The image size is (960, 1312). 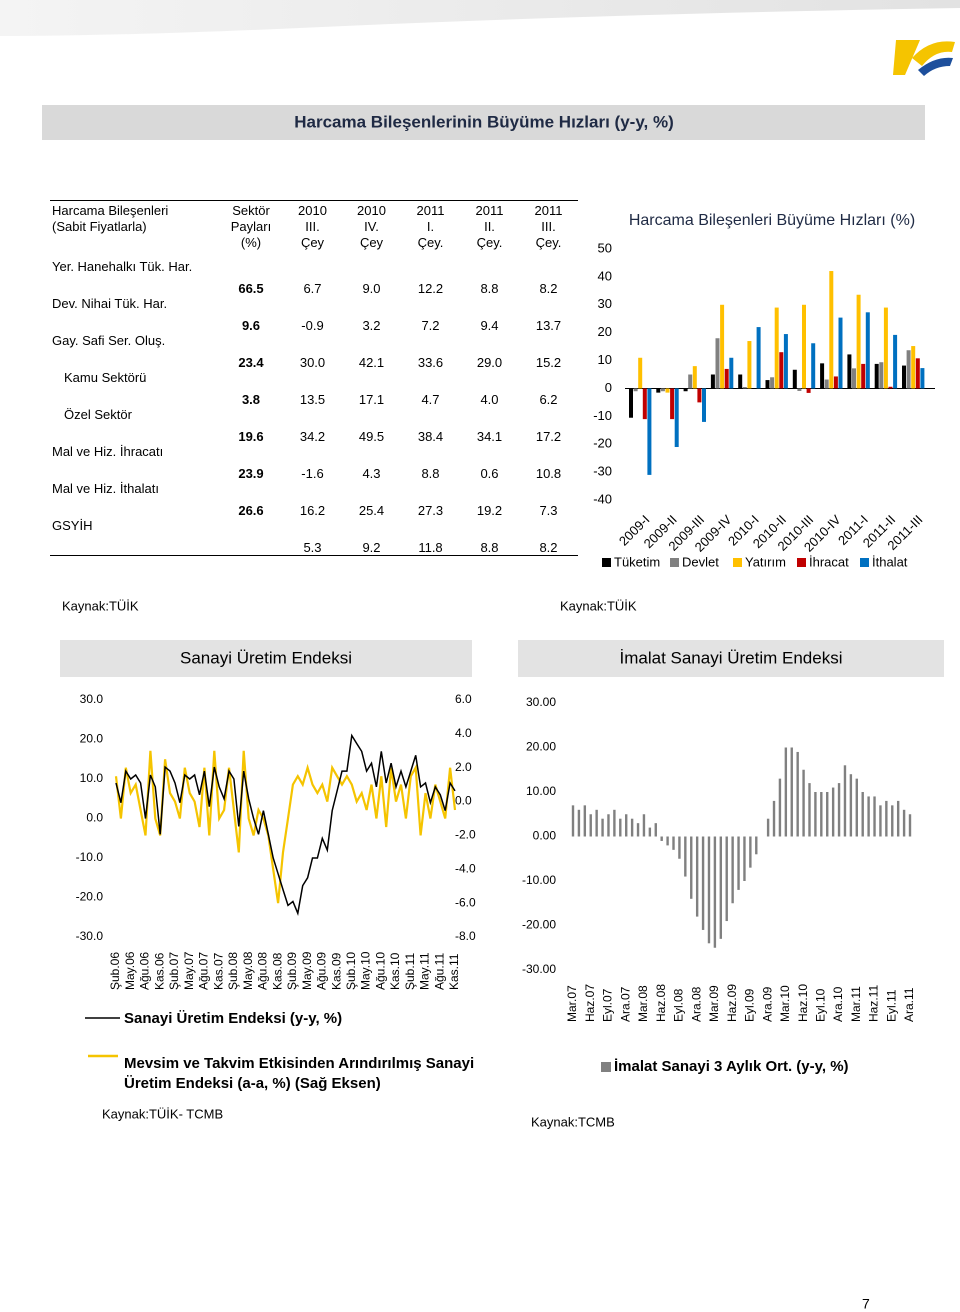 I want to click on x-tick-label: Ağu.07, so click(x=204, y=971).